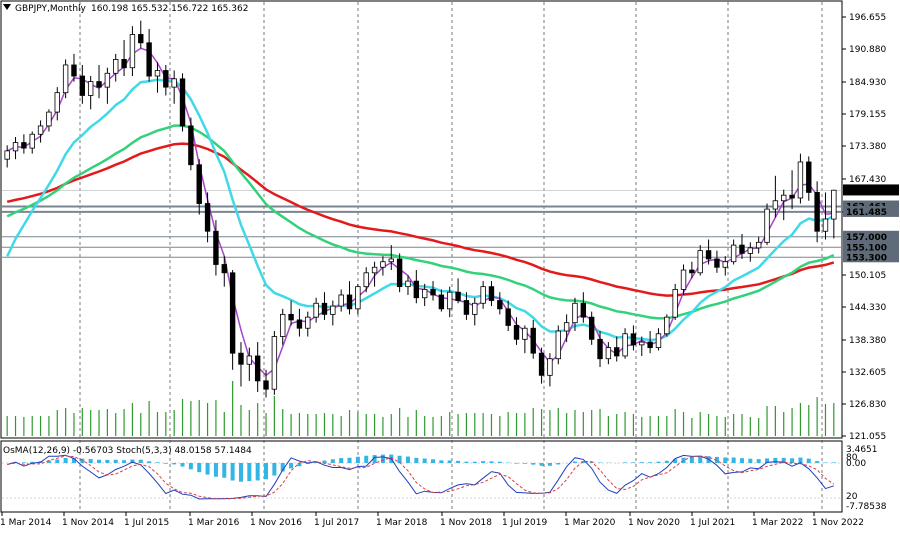 The image size is (900, 533). What do you see at coordinates (867, 437) in the screenshot?
I see `price-axis-label: 121.055` at bounding box center [867, 437].